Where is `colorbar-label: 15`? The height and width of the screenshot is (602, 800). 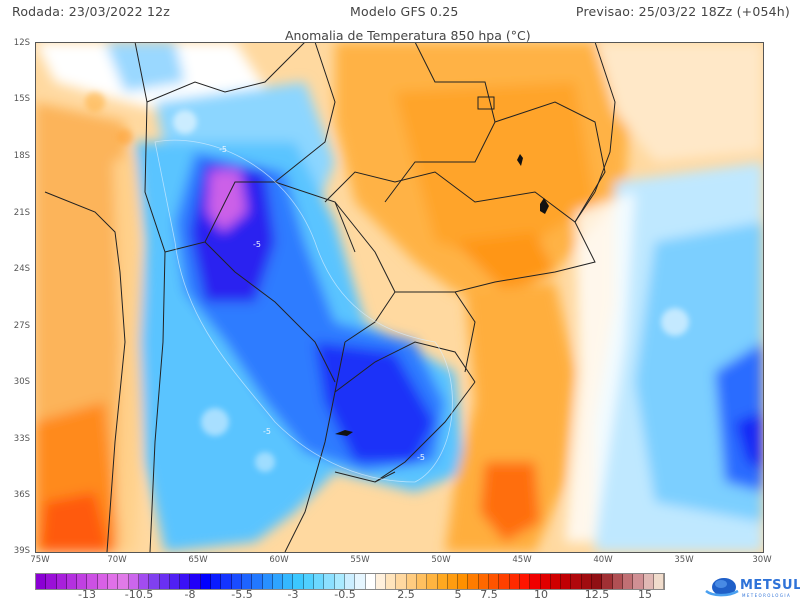
colorbar-label: 15 is located at coordinates (645, 594).